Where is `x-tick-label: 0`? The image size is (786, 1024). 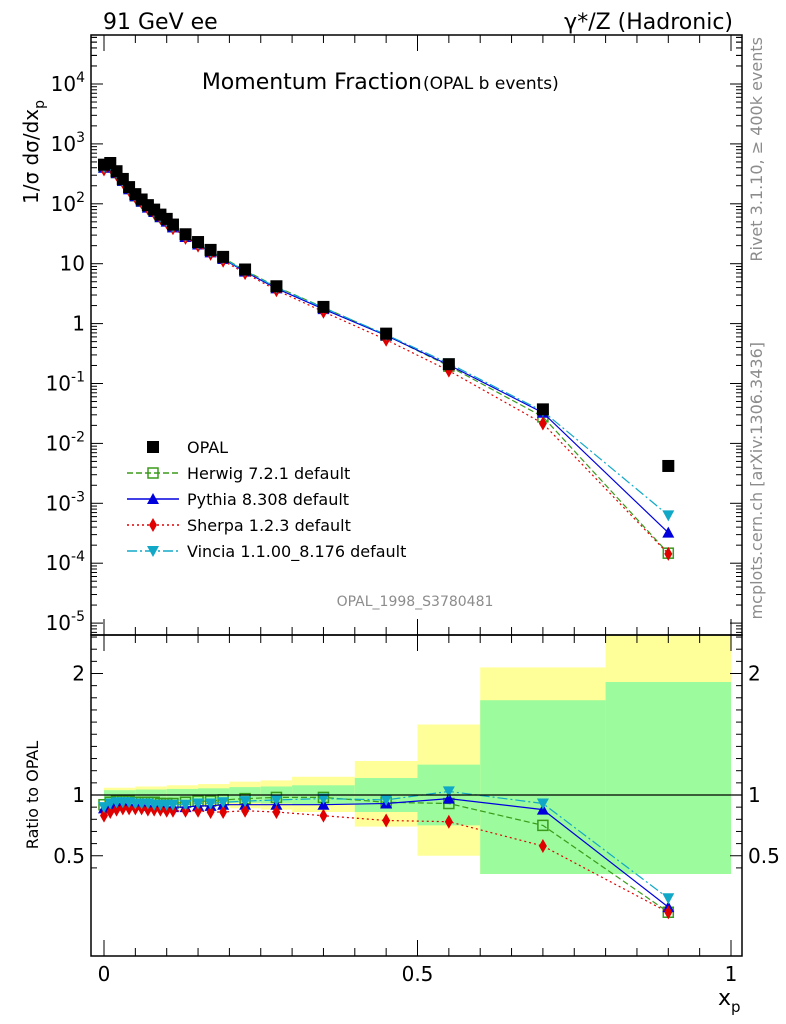
x-tick-label: 0 is located at coordinates (104, 974).